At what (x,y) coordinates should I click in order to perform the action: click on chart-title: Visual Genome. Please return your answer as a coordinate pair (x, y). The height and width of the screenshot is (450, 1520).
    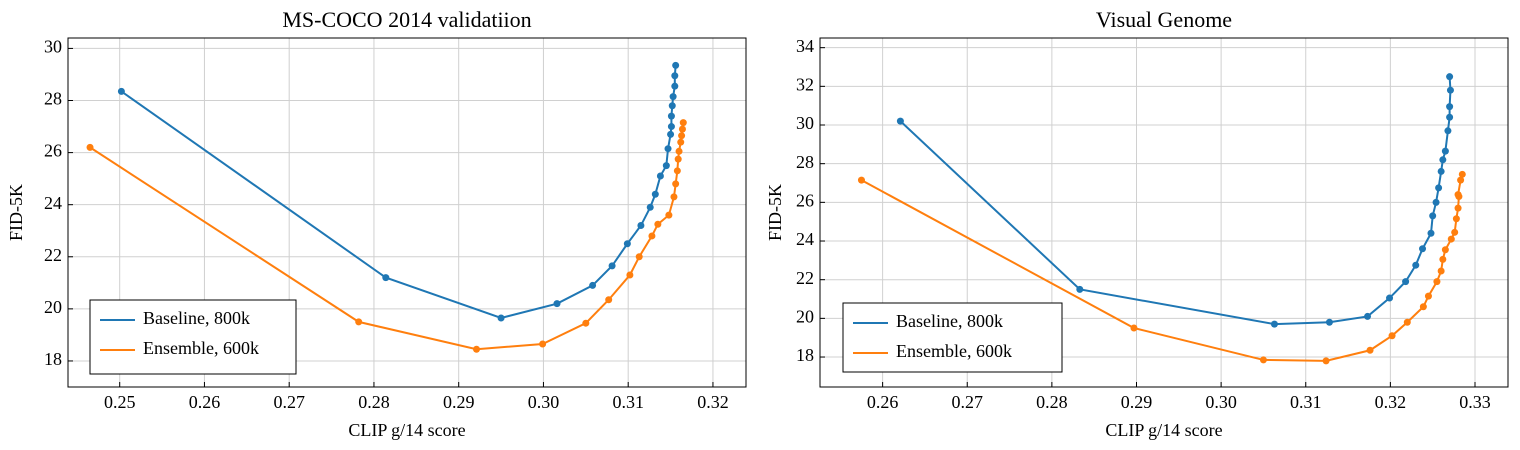
    Looking at the image, I should click on (1164, 19).